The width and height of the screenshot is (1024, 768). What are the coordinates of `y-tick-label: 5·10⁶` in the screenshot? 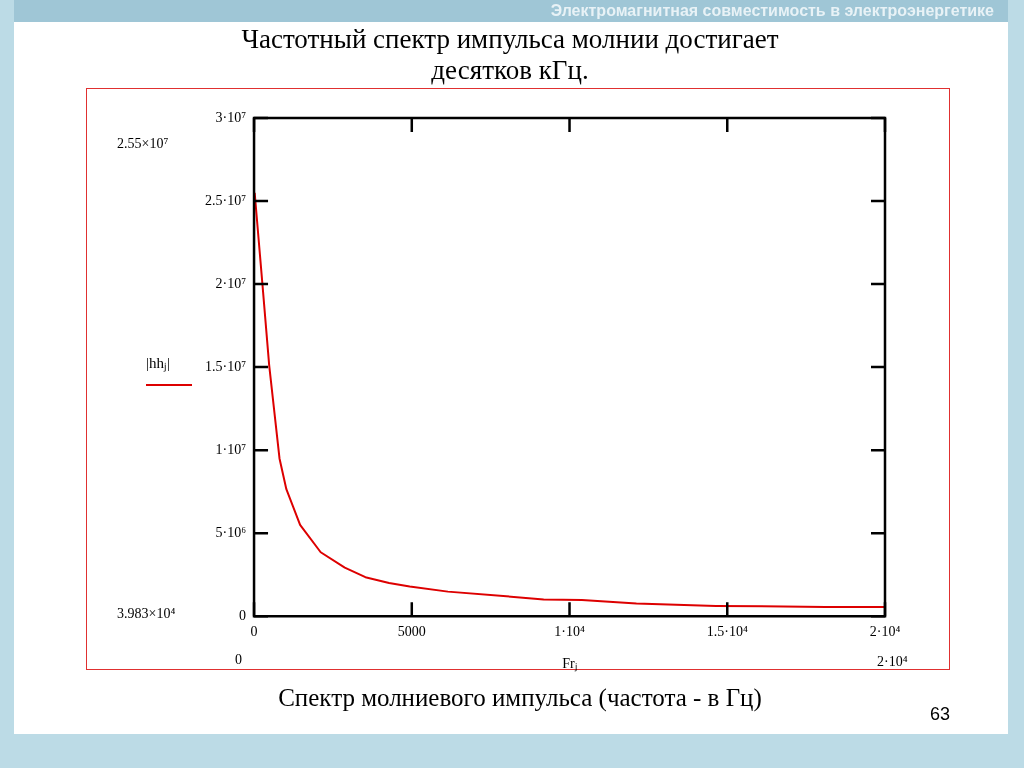 It's located at (231, 532).